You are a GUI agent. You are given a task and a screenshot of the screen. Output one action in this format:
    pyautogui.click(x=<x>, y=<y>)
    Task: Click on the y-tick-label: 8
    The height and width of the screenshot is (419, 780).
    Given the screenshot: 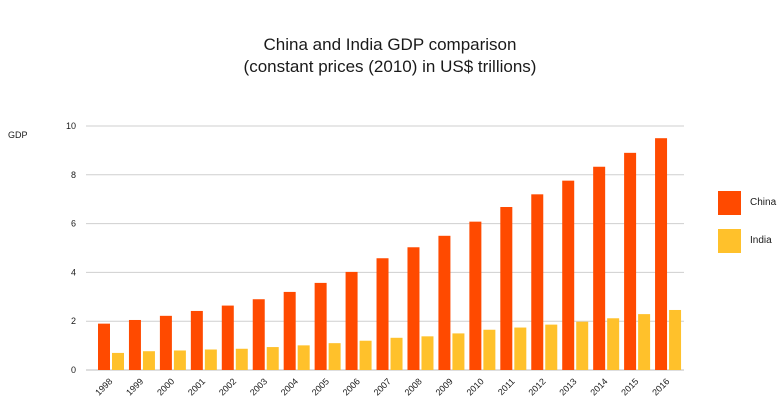 What is the action you would take?
    pyautogui.click(x=73, y=175)
    